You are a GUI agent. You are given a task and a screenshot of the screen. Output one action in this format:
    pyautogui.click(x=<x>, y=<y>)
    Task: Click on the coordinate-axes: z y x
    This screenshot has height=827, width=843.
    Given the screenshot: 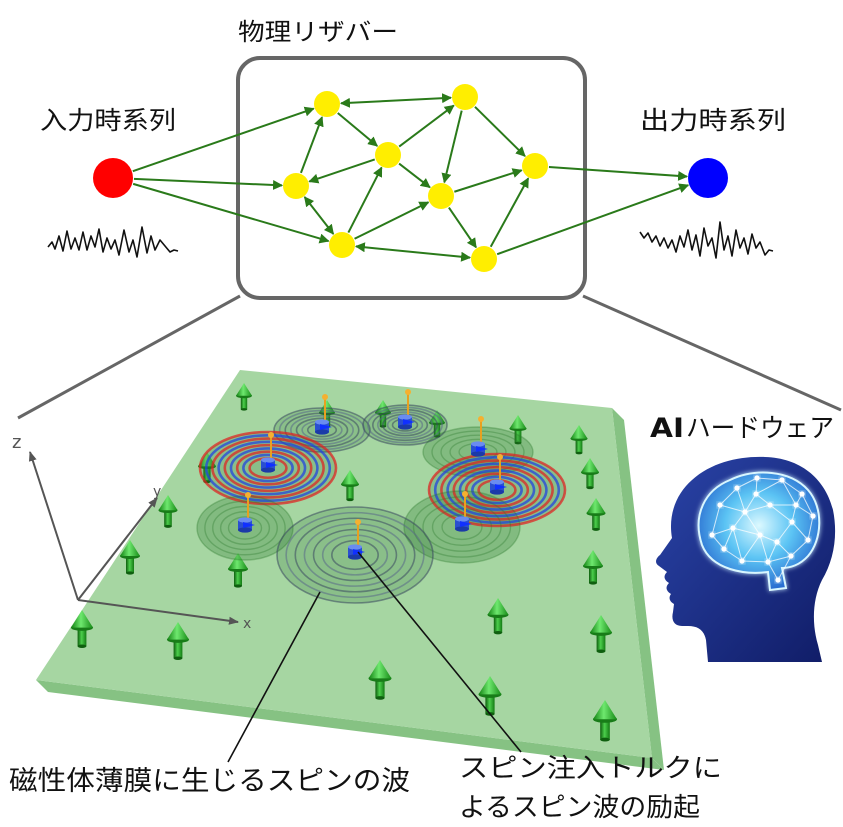 What is the action you would take?
    pyautogui.click(x=131, y=532)
    